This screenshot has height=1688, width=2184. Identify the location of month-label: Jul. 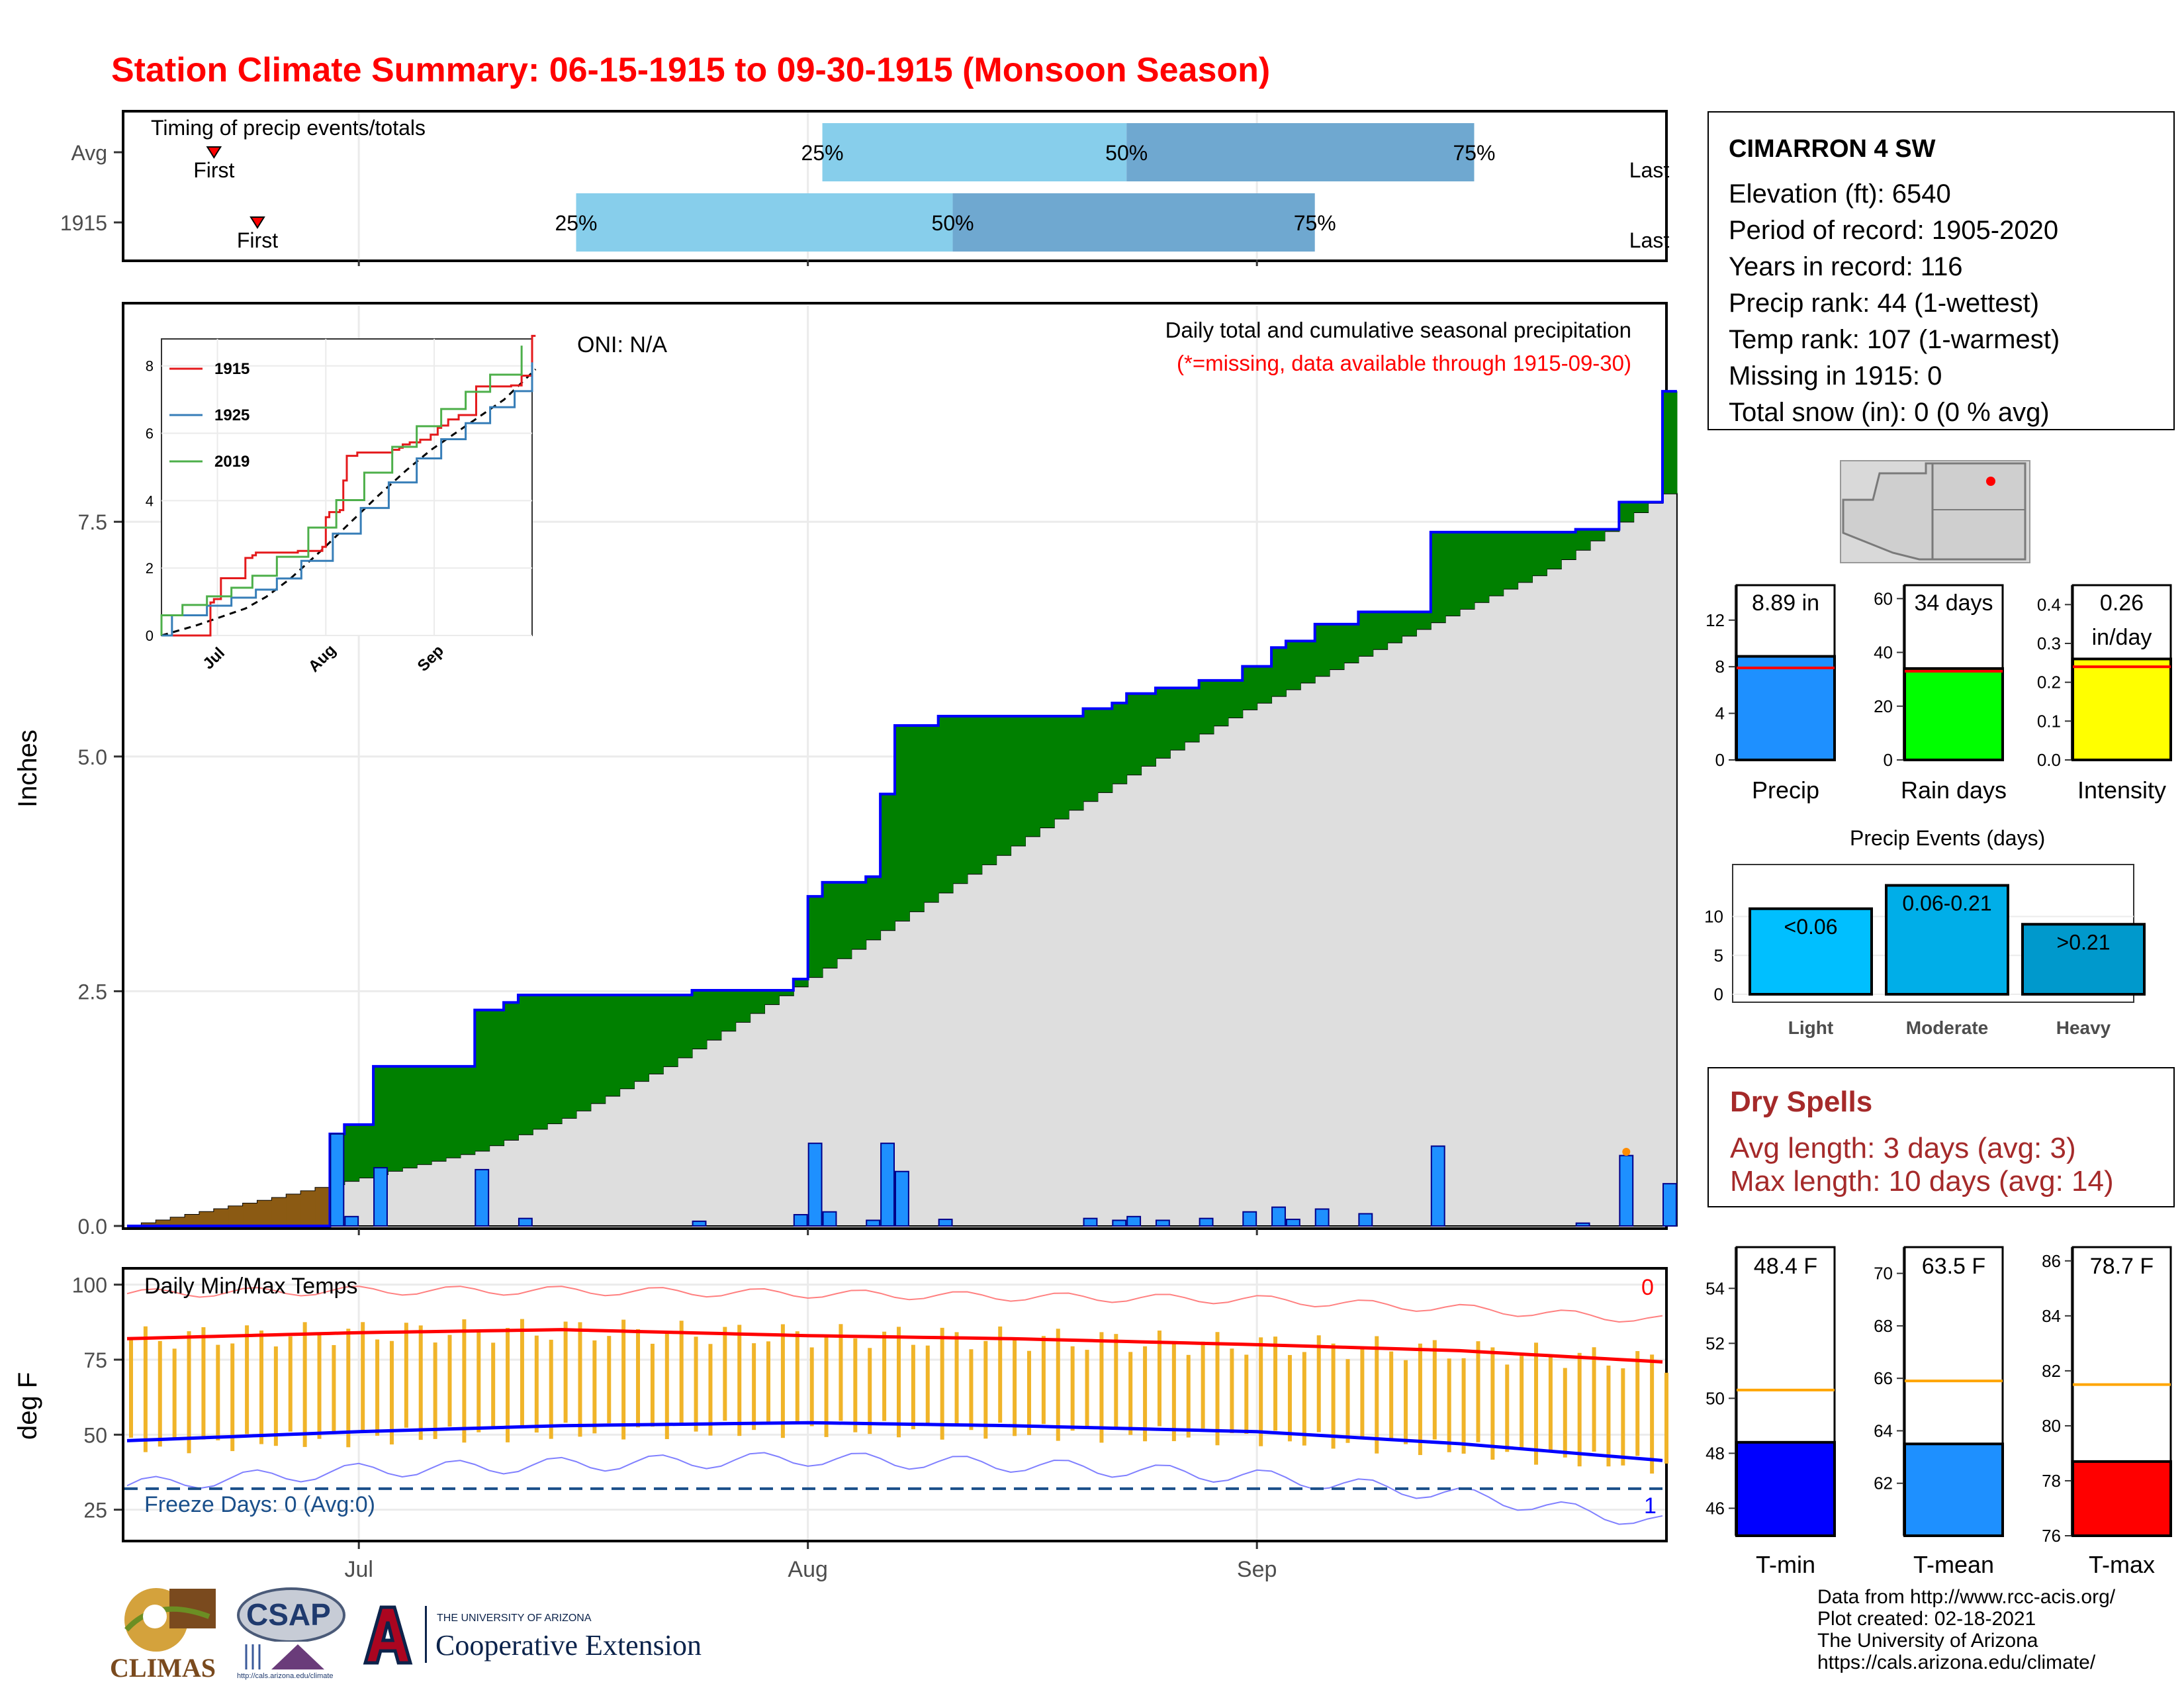
(358, 1569).